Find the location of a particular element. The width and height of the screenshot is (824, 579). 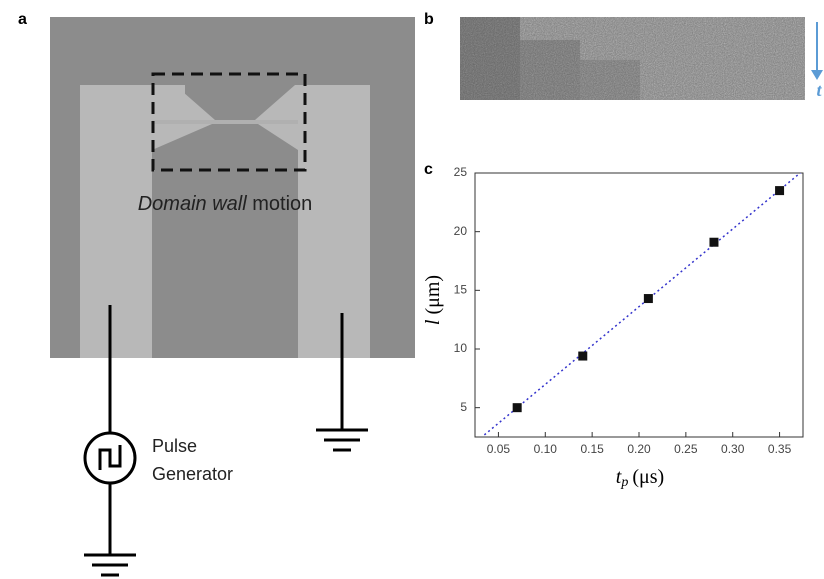

y-tick-label: 10 is located at coordinates (461, 348).